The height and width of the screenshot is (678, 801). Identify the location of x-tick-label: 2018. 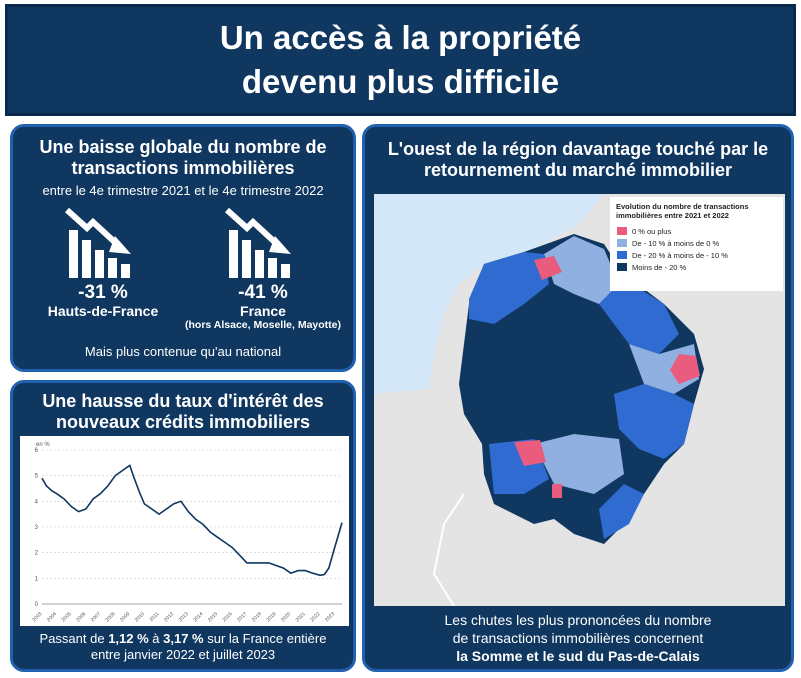
(257, 617).